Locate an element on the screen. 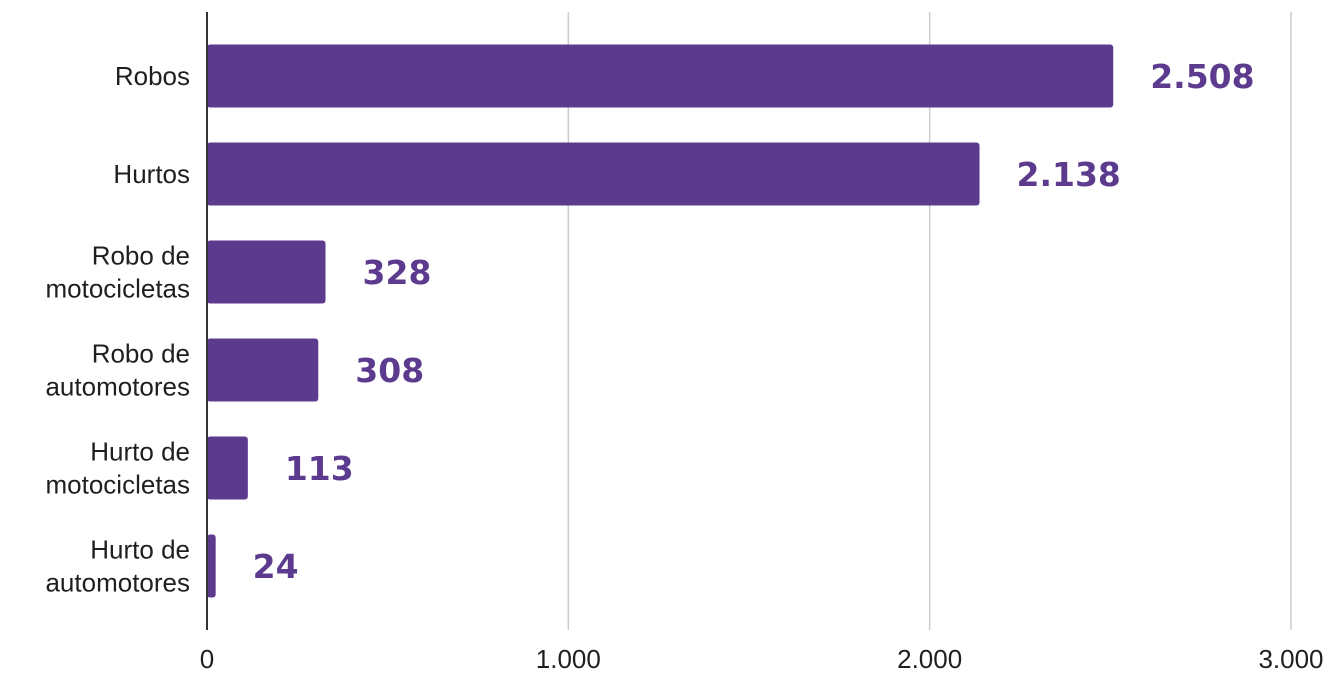 Image resolution: width=1333 pixels, height=676 pixels. category-label: Hurtos is located at coordinates (151, 174).